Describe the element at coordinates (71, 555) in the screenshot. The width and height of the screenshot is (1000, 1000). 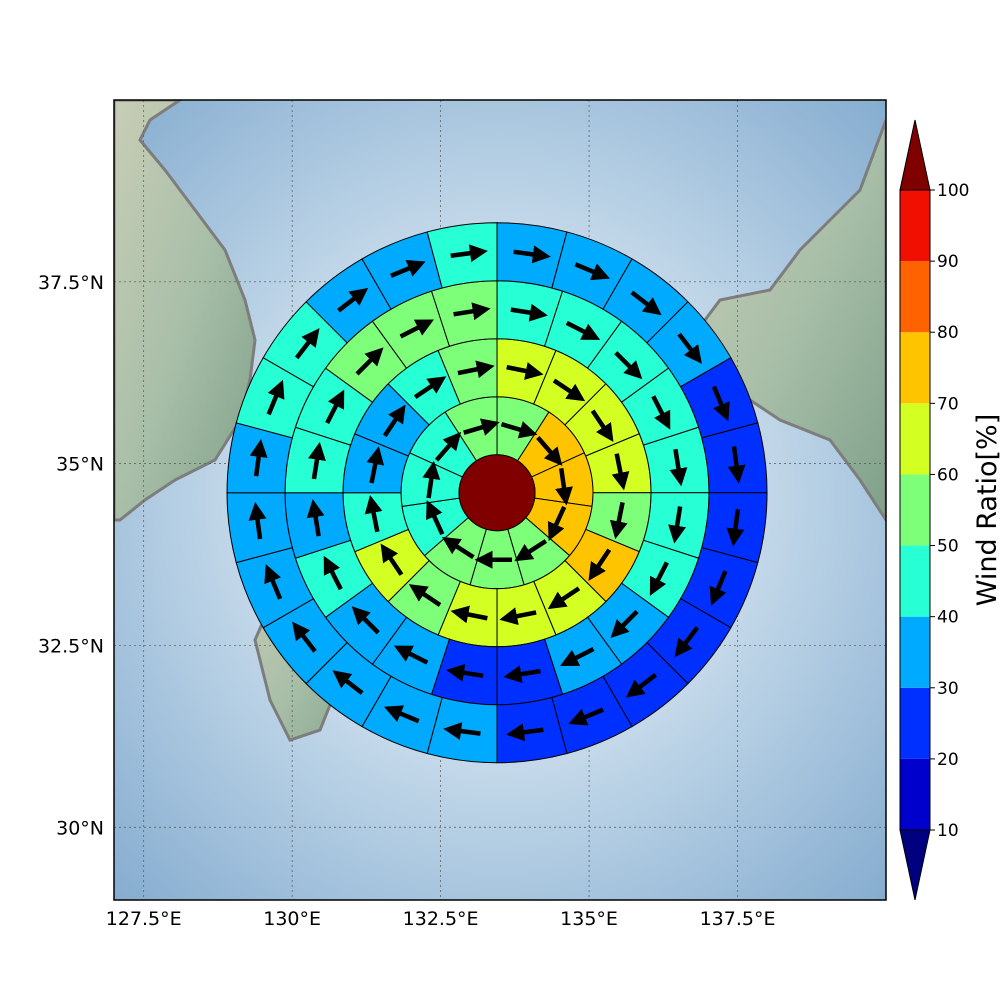
I see `y-axis-ticks: 30°N 32.5°N 35°N 37.5°N` at that location.